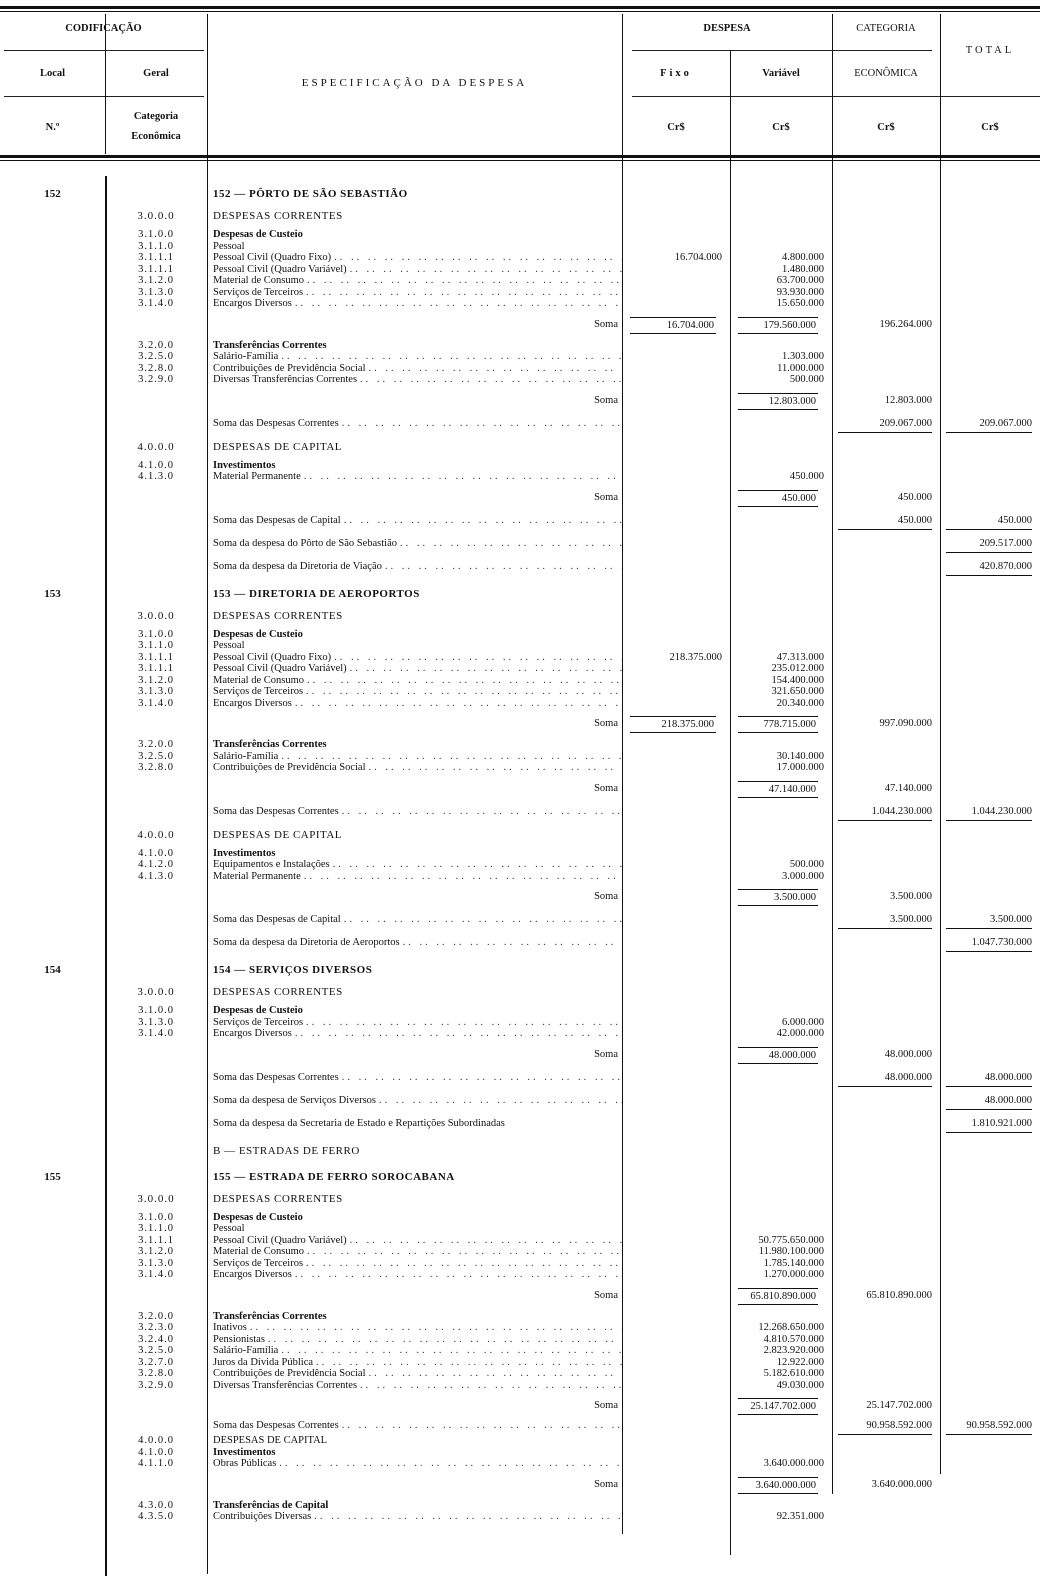 The image size is (1052, 1595). What do you see at coordinates (271, 864) in the screenshot?
I see `specification-text: Equipamentos e Instalações` at bounding box center [271, 864].